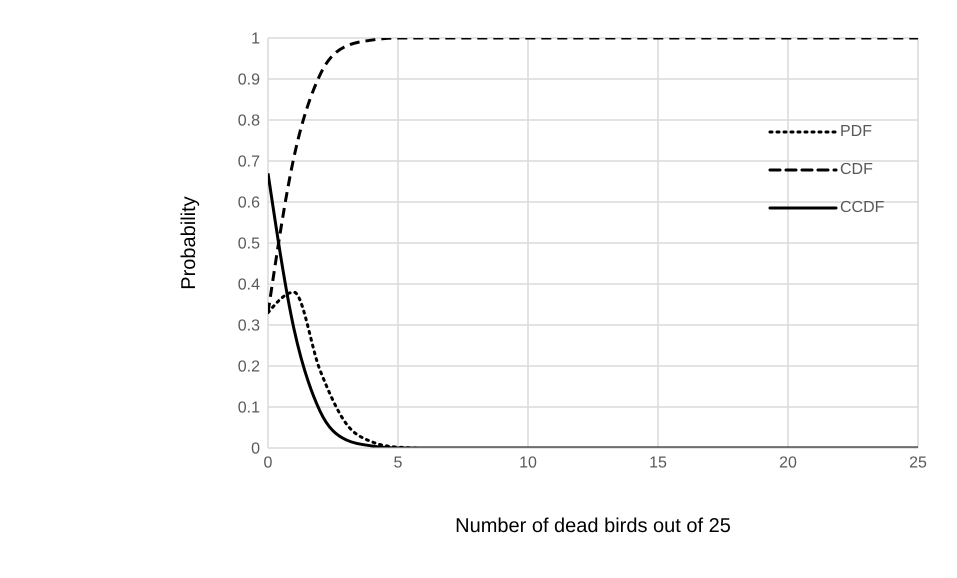  What do you see at coordinates (268, 463) in the screenshot?
I see `x-tick-label: 0` at bounding box center [268, 463].